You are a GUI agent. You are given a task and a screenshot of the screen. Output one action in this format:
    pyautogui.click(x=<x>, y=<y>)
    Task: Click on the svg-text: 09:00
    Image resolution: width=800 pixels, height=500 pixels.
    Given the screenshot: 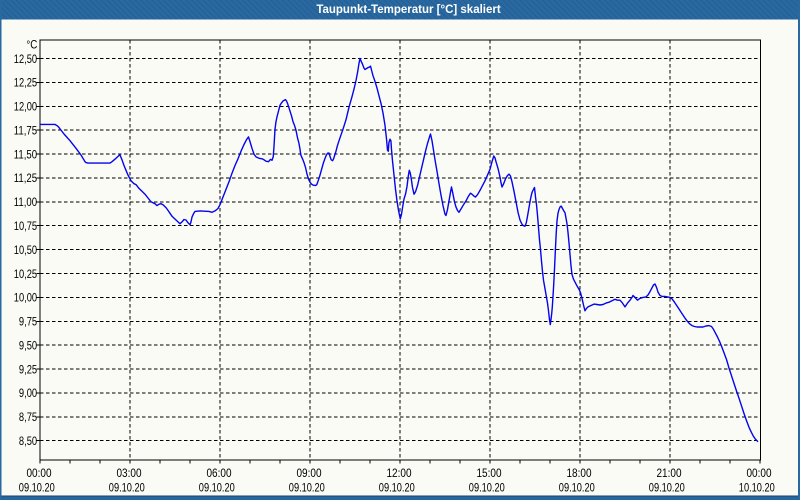 What is the action you would take?
    pyautogui.click(x=309, y=473)
    